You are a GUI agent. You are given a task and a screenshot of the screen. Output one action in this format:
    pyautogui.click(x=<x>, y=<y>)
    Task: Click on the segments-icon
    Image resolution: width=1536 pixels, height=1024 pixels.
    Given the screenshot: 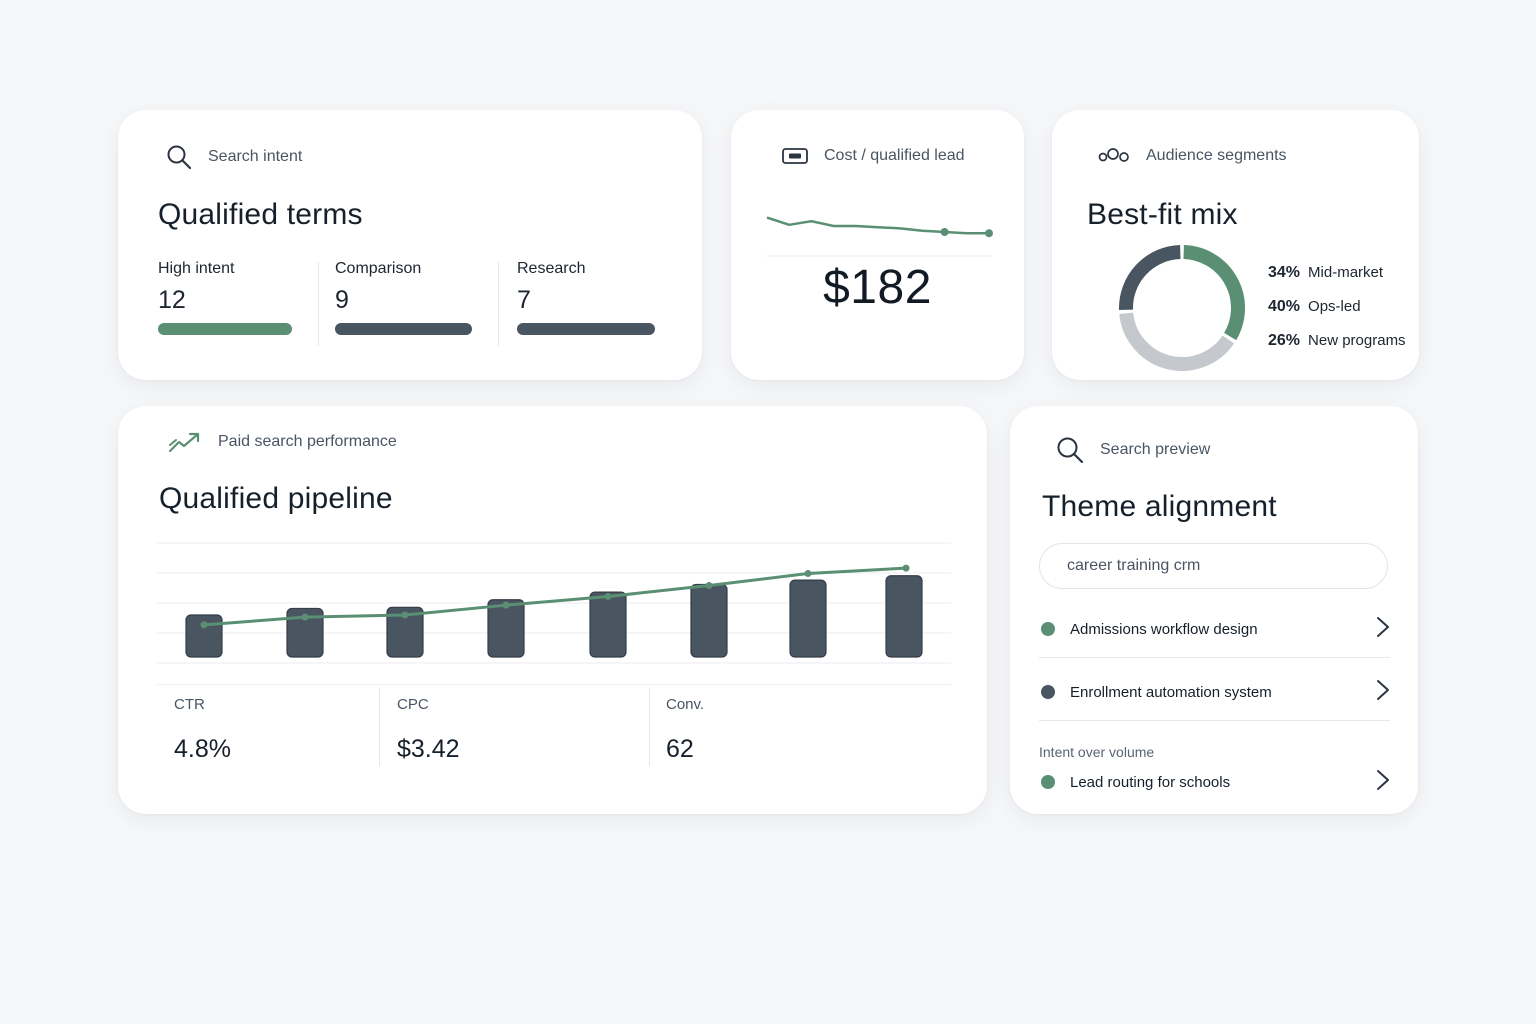 What is the action you would take?
    pyautogui.click(x=1114, y=156)
    